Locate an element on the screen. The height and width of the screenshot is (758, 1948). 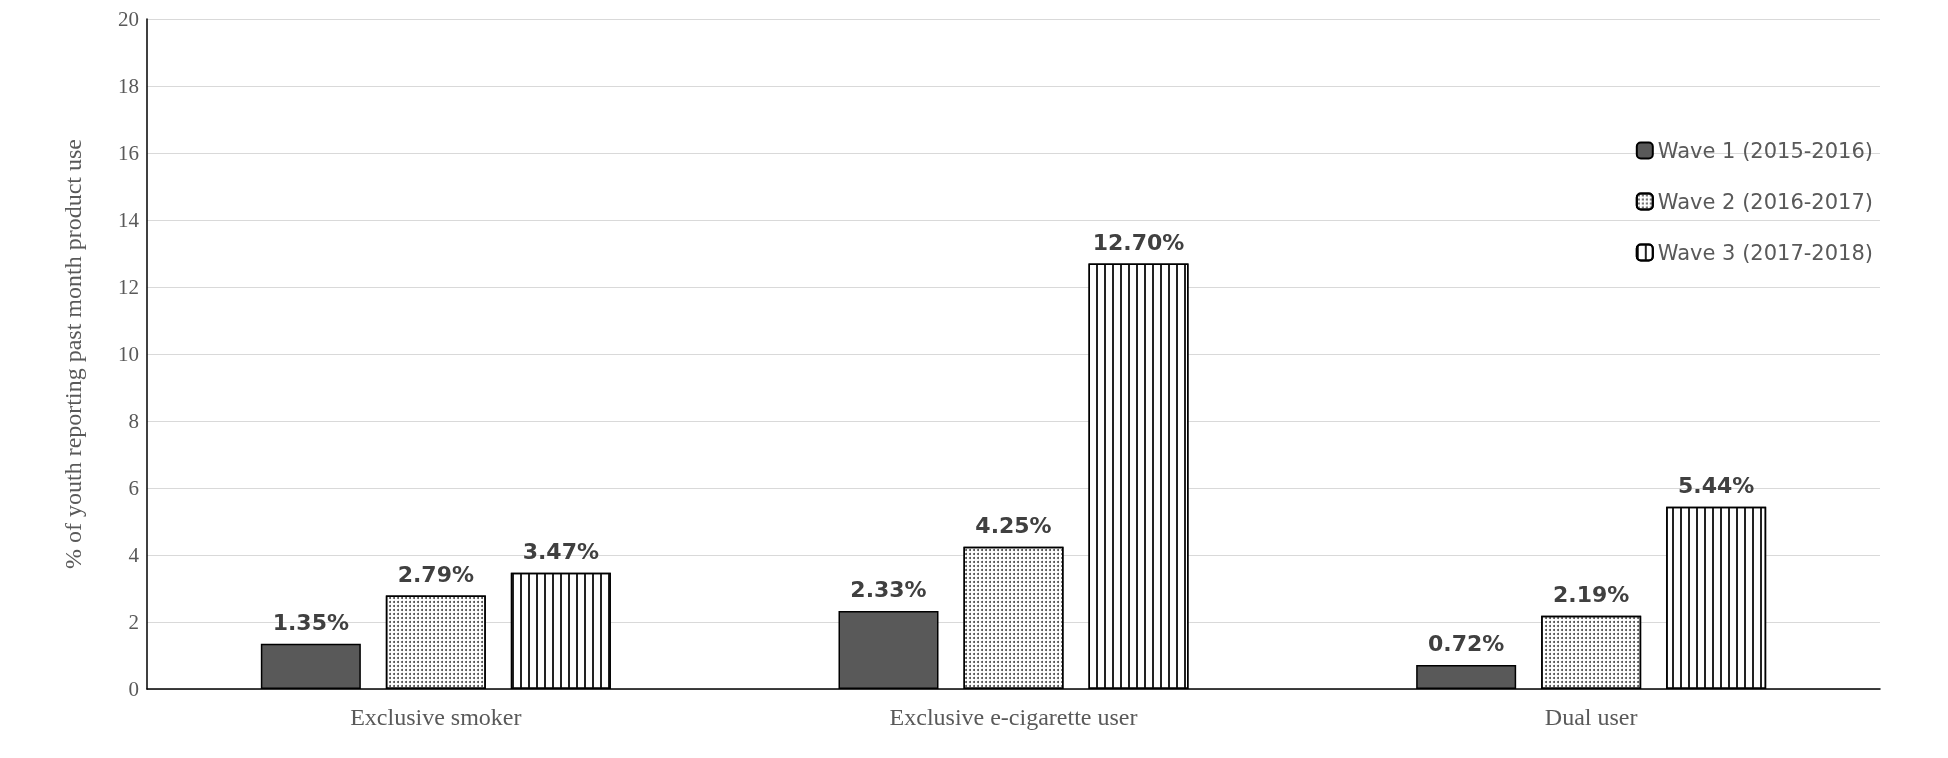
data-label: 3.47% is located at coordinates (560, 552).